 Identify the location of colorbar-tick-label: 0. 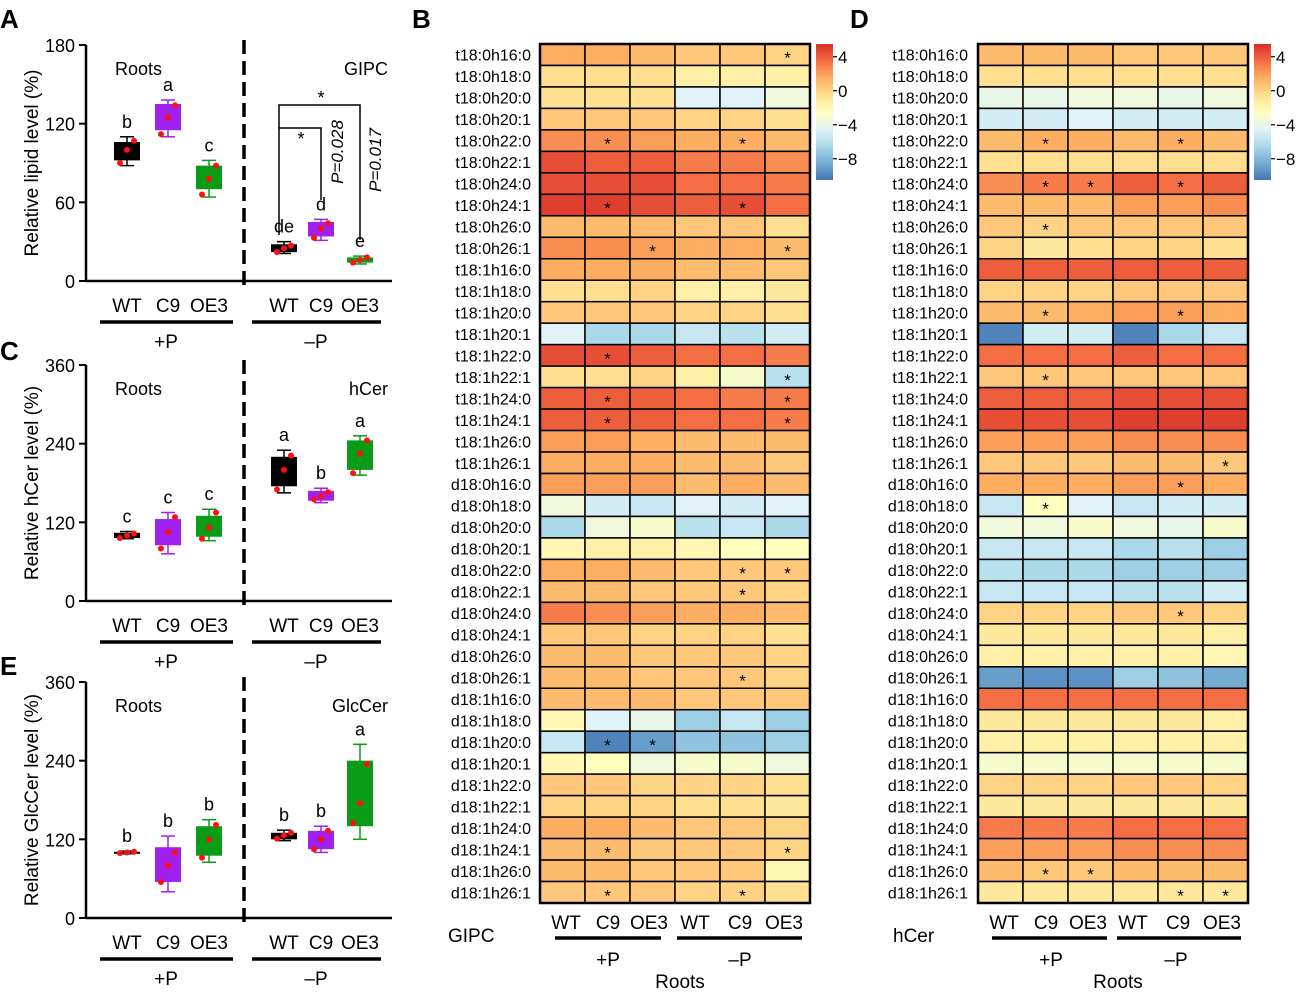
(842, 91).